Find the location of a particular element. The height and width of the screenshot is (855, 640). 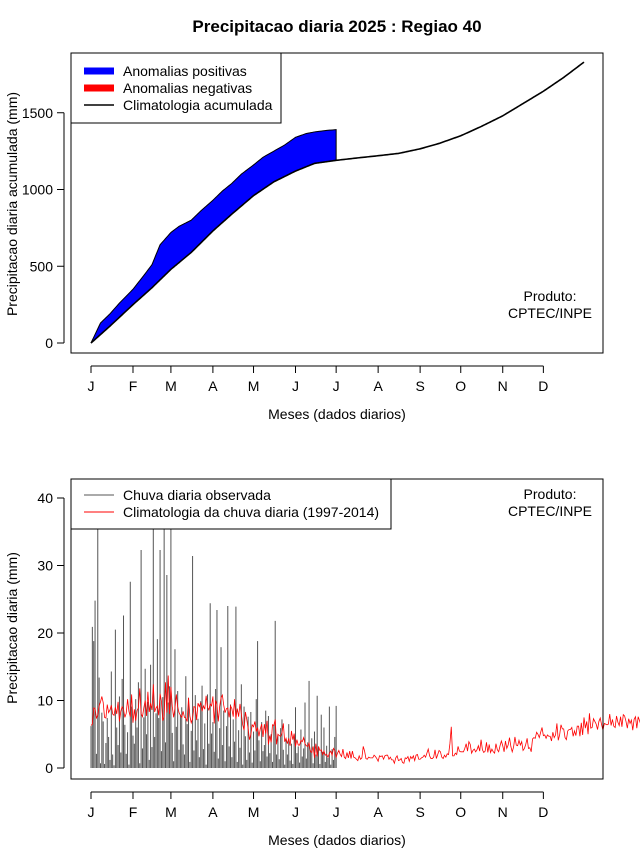

top-credit-line2: CPTEC/INPE is located at coordinates (550, 313).